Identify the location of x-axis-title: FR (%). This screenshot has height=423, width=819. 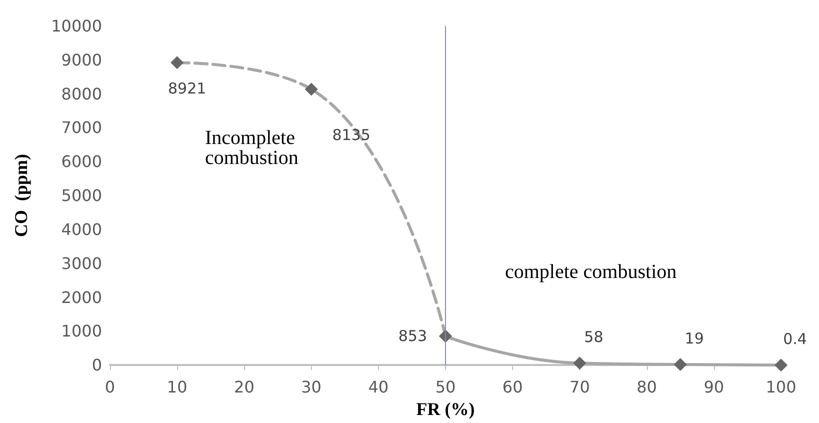
(445, 409).